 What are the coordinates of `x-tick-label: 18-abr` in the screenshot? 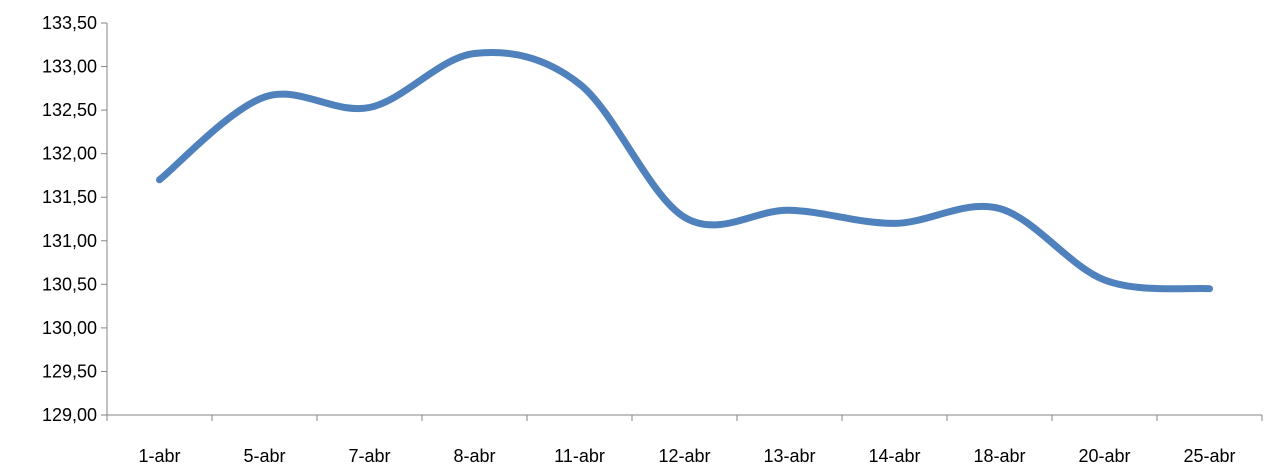 It's located at (999, 456).